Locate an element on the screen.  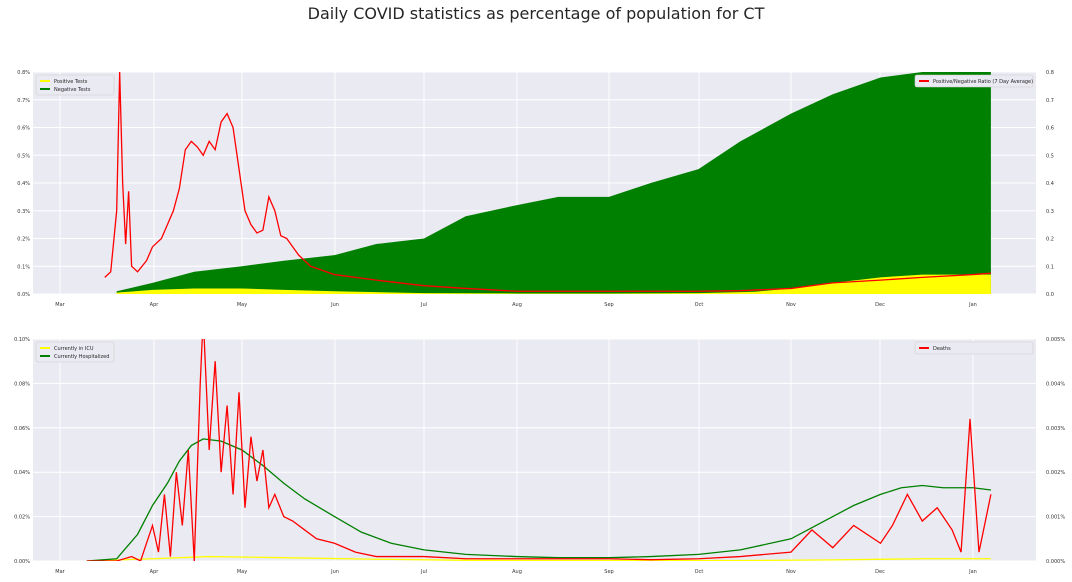
y-left-tick-label: 0.04% is located at coordinates (22, 473).